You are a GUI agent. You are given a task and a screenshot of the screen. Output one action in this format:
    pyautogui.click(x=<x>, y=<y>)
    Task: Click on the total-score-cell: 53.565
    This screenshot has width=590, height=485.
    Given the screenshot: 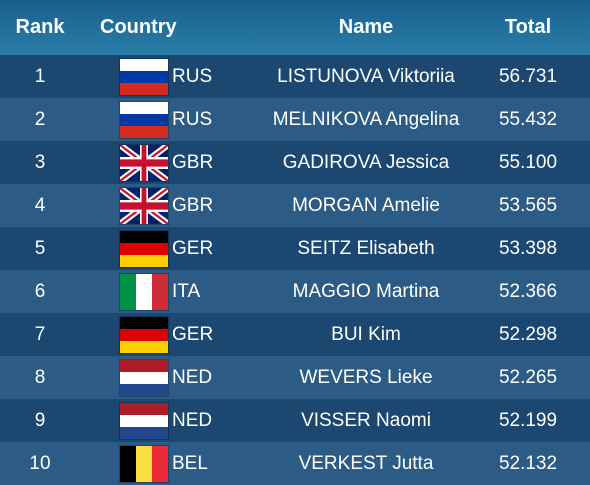 What is the action you would take?
    pyautogui.click(x=528, y=205)
    